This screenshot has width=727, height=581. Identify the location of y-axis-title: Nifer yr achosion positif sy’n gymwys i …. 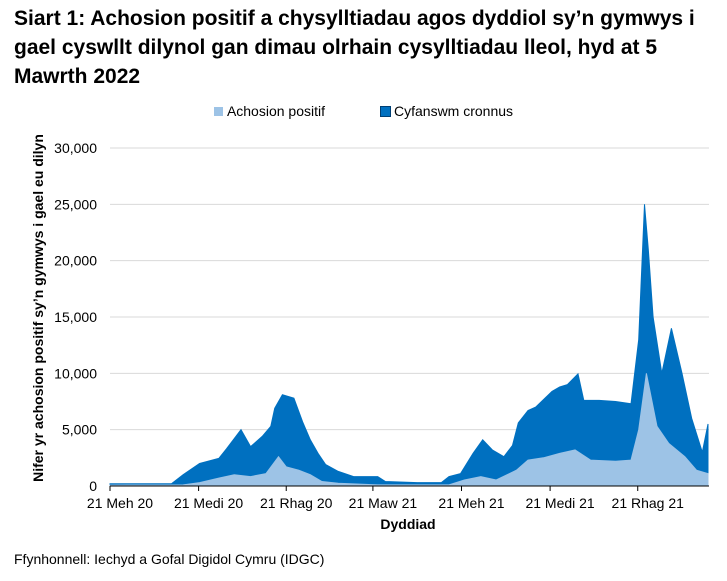
(38, 308).